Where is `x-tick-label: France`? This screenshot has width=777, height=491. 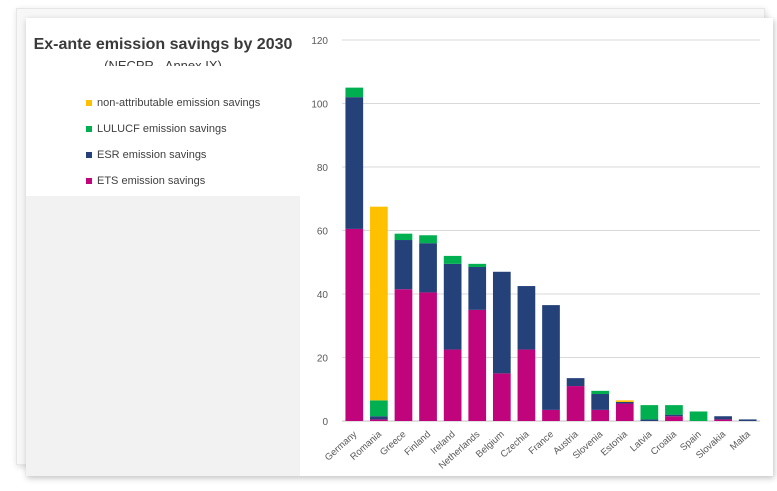
x-tick-label: France is located at coordinates (541, 443).